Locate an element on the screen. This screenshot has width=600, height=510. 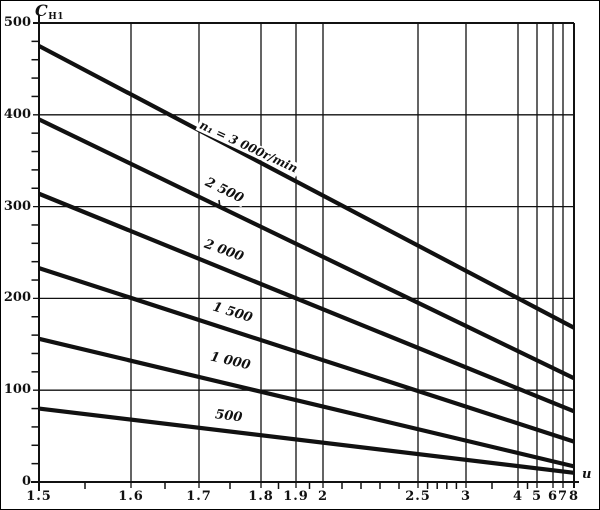
y-tick-label-100: 100 is located at coordinates (17, 390).